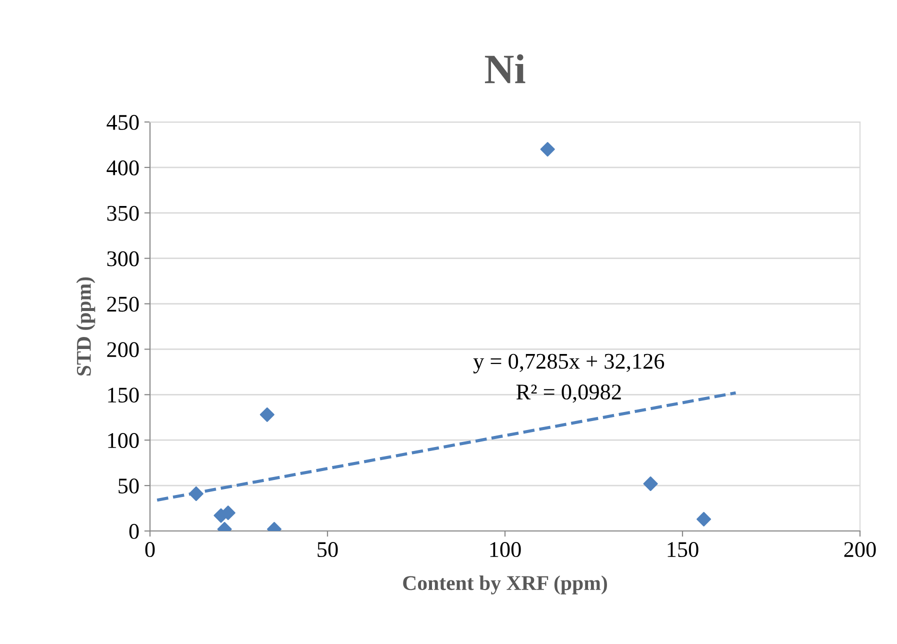  I want to click on y-tick-label: 50, so click(128, 486).